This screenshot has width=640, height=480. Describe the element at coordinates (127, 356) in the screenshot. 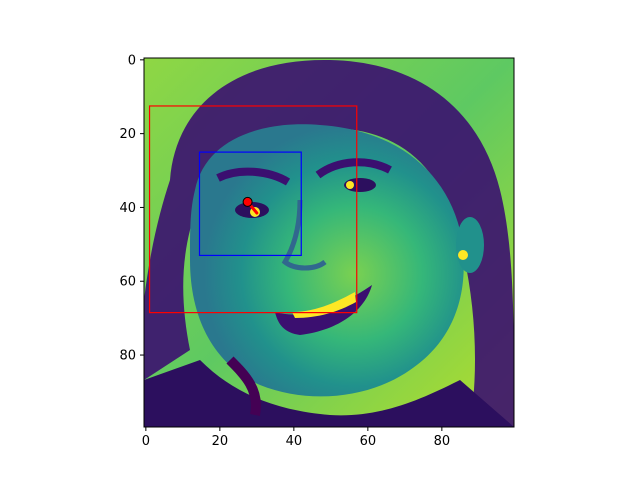

I see `y-tick-label: 80` at that location.